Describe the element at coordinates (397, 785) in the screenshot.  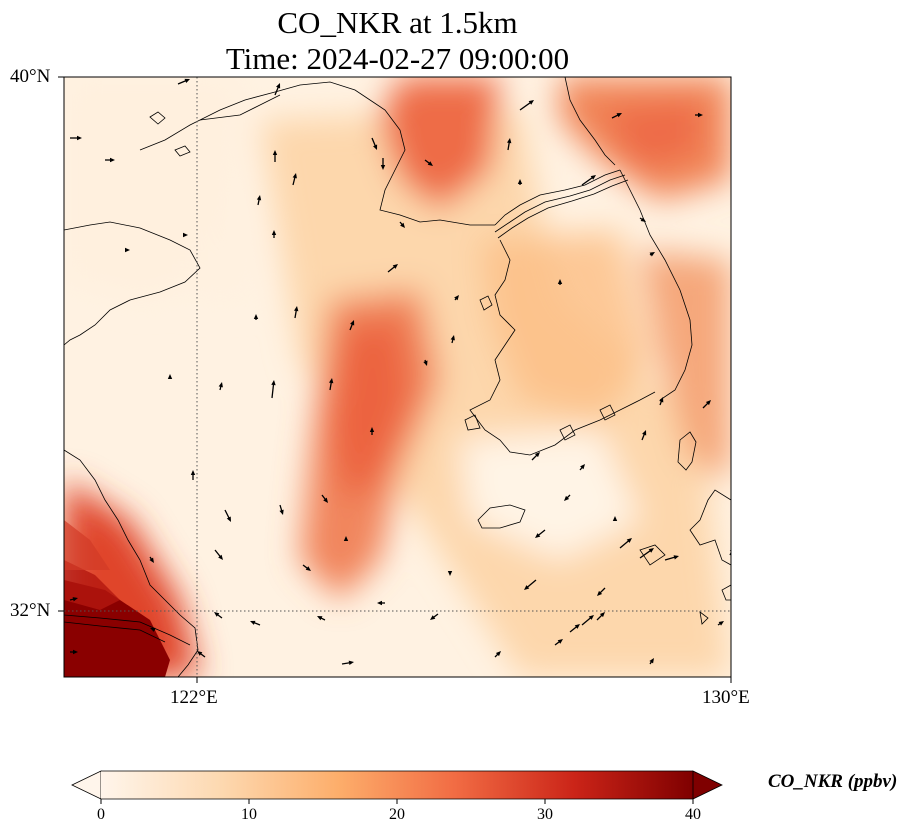
I see `colorbar-gradient` at that location.